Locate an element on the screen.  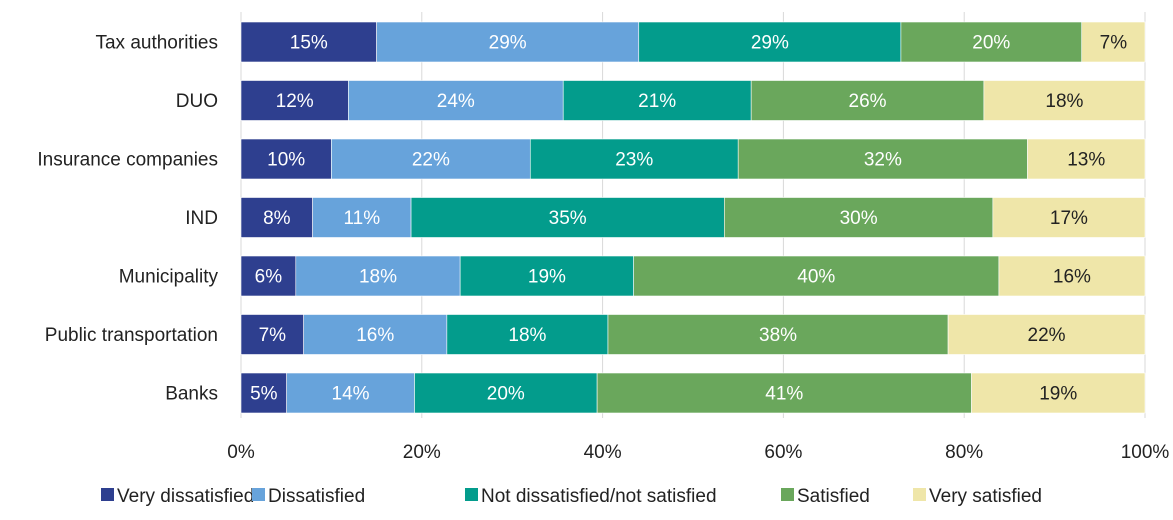
data-label: 12% is located at coordinates (295, 101).